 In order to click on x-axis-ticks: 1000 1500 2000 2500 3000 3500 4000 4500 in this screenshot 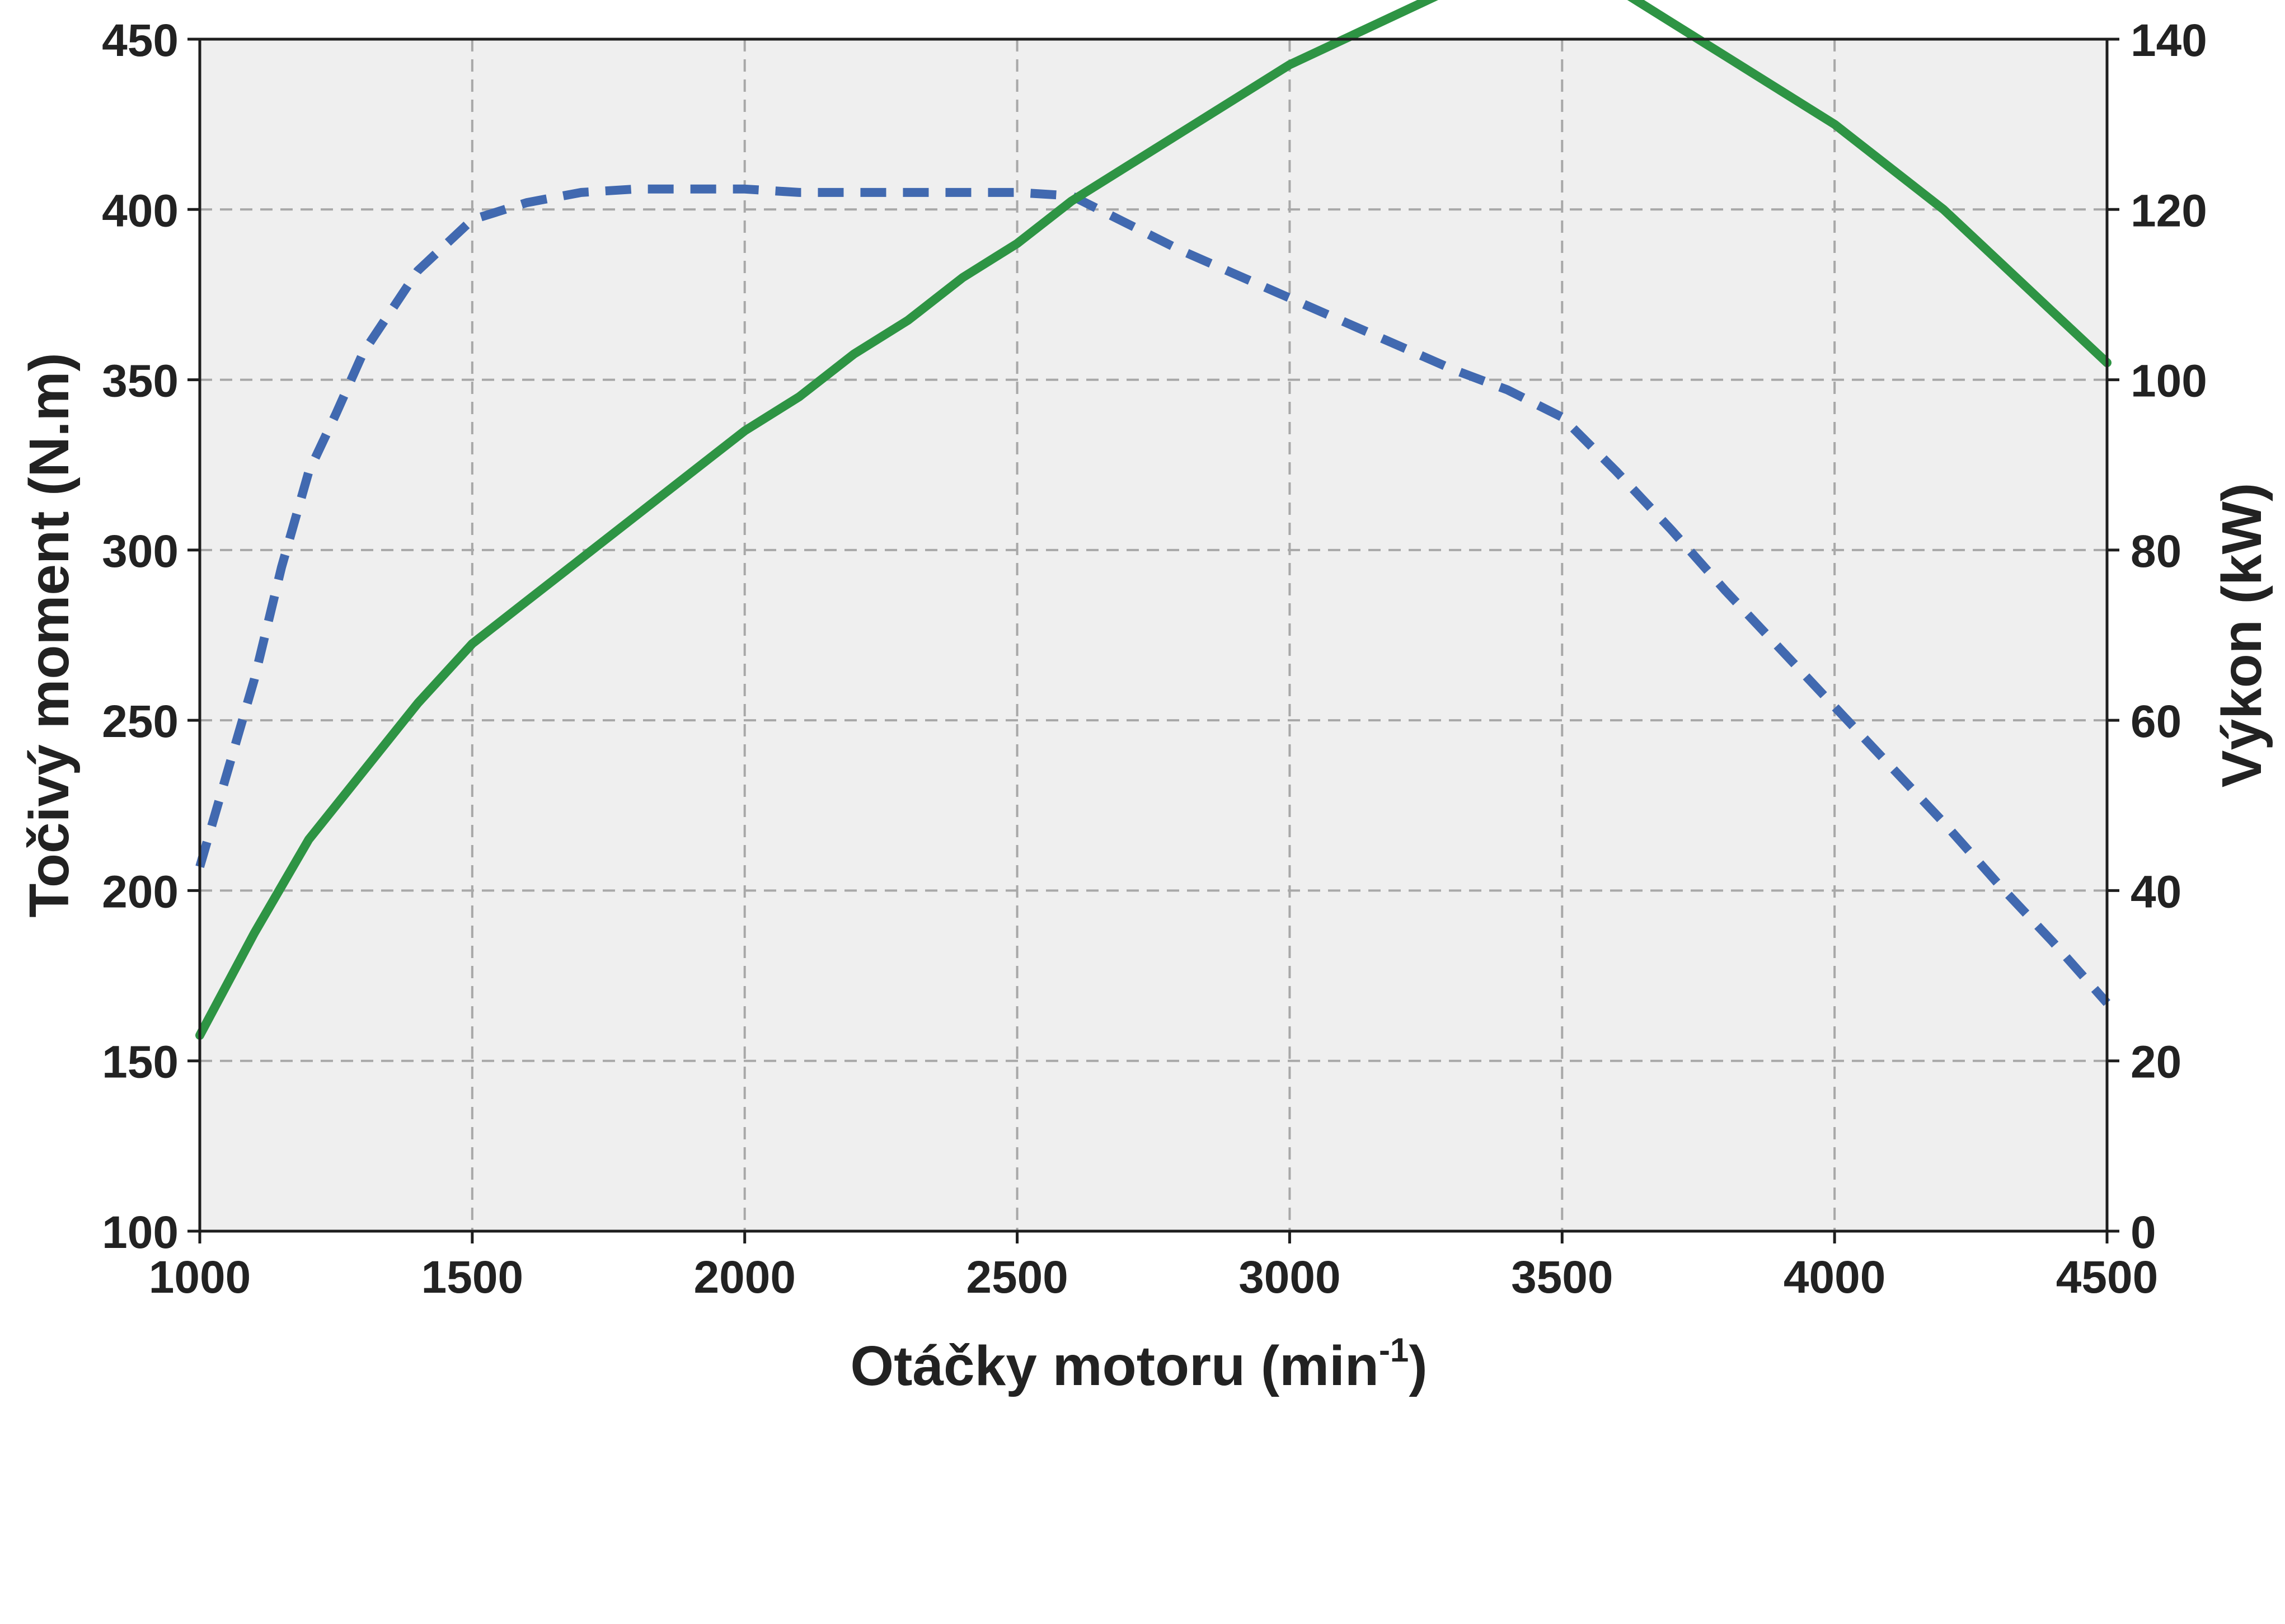, I will do `click(1153, 1267)`.